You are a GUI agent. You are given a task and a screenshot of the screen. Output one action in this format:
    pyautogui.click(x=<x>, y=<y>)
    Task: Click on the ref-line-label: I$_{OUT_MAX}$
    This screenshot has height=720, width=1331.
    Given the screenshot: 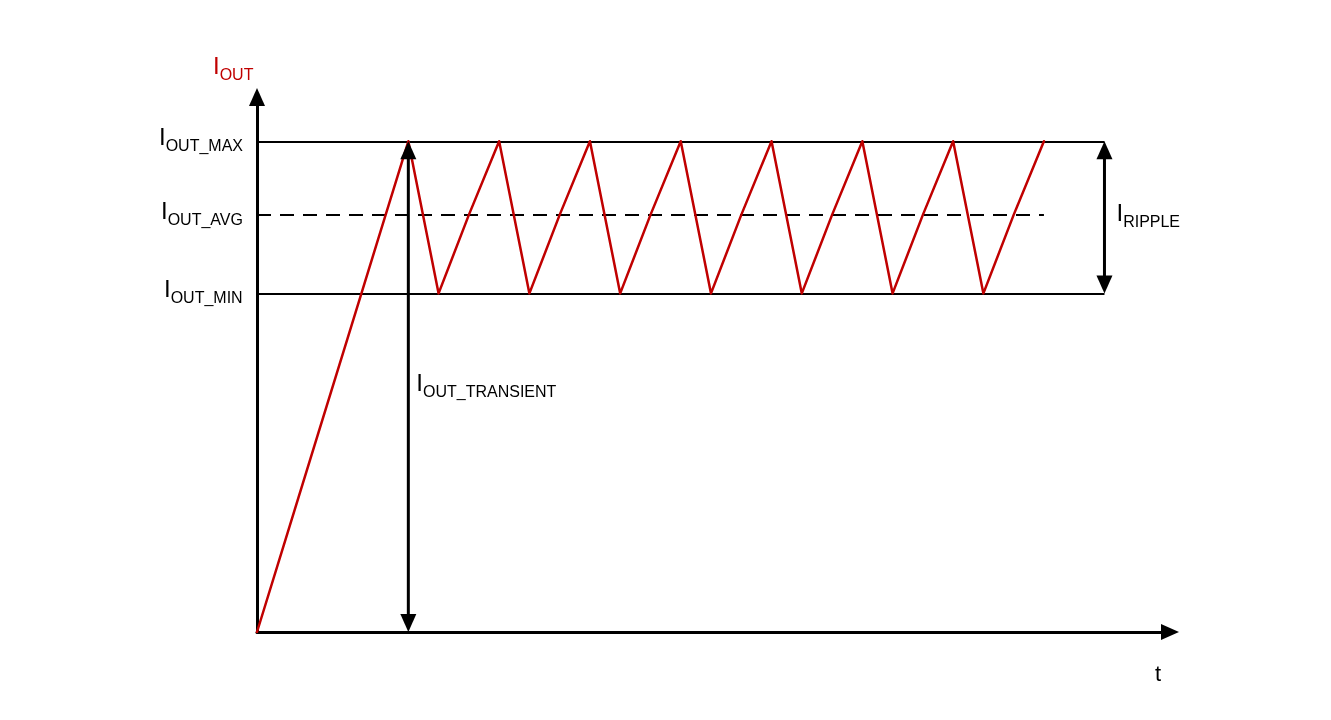 What is the action you would take?
    pyautogui.click(x=201, y=139)
    